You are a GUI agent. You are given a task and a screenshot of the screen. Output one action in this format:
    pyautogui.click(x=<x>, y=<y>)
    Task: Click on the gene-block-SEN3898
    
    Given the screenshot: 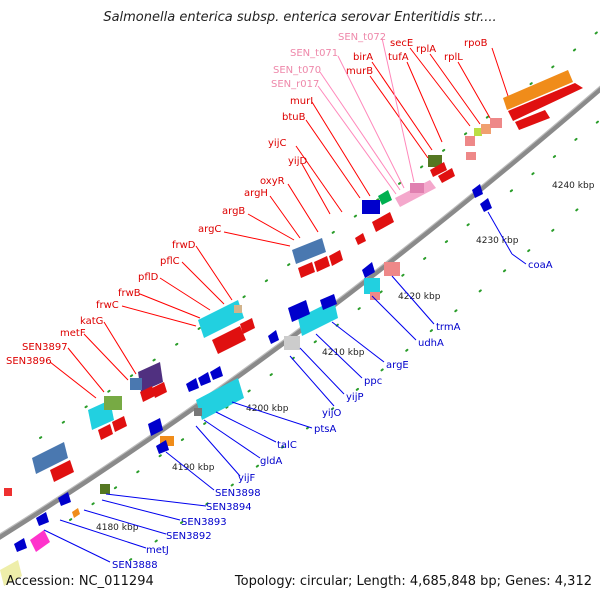 What is the action you would take?
    pyautogui.click(x=161, y=436)
    